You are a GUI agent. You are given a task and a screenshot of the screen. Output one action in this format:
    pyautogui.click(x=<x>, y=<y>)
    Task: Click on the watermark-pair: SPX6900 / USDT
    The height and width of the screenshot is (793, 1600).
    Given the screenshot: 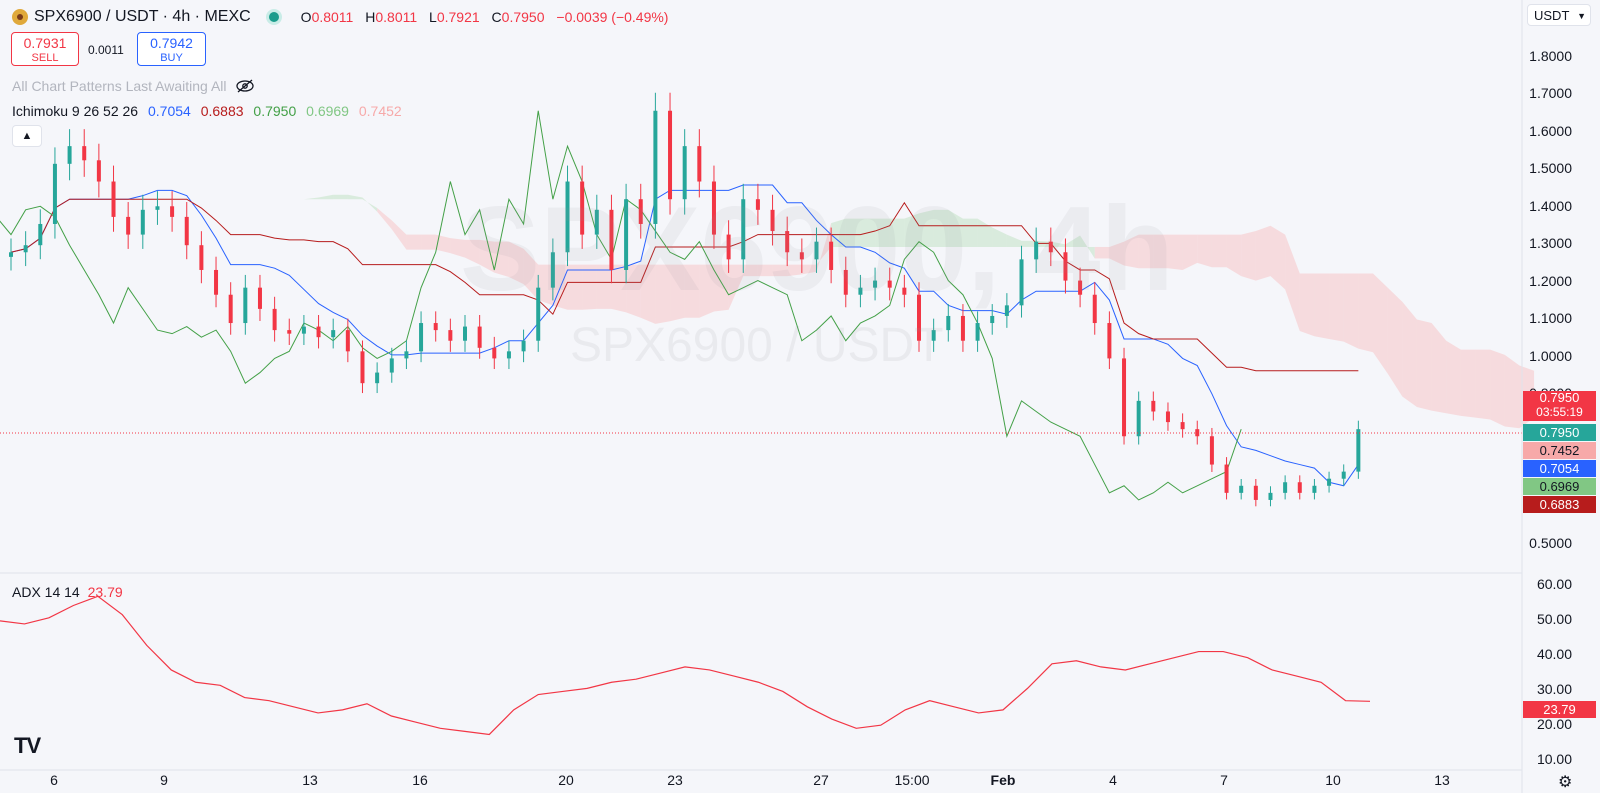 What is the action you would take?
    pyautogui.click(x=757, y=345)
    